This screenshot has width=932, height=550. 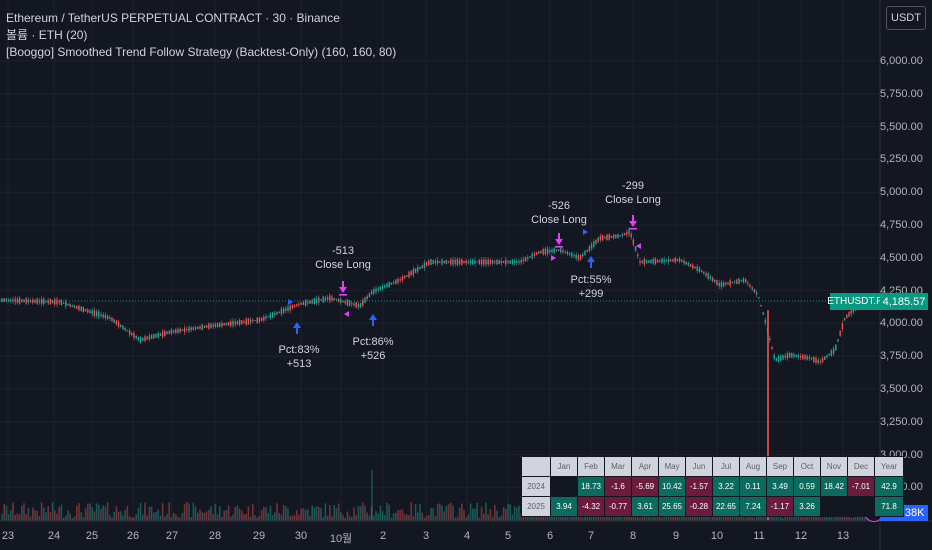 What do you see at coordinates (591, 287) in the screenshot?
I see `trade3-entry-label: Pct:55% +299` at bounding box center [591, 287].